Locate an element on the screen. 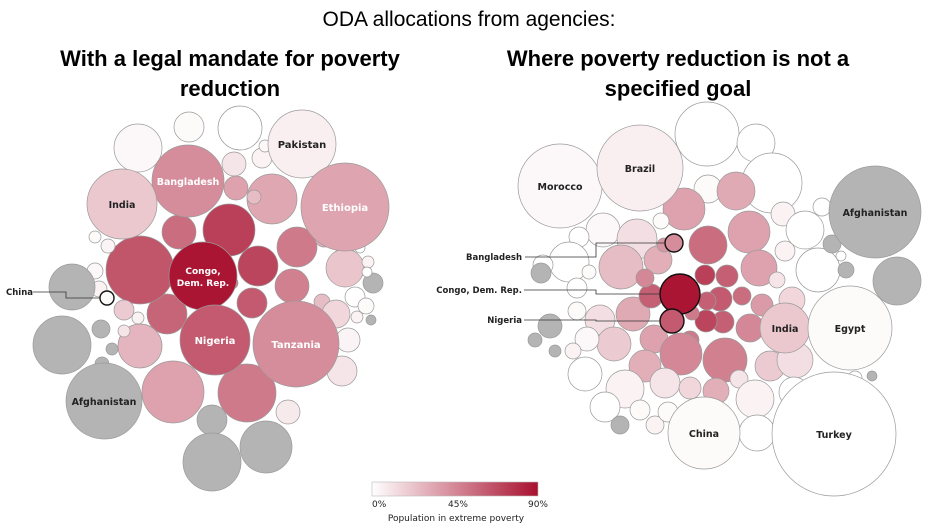 Image resolution: width=938 pixels, height=527 pixels. right-label-china: China is located at coordinates (704, 434).